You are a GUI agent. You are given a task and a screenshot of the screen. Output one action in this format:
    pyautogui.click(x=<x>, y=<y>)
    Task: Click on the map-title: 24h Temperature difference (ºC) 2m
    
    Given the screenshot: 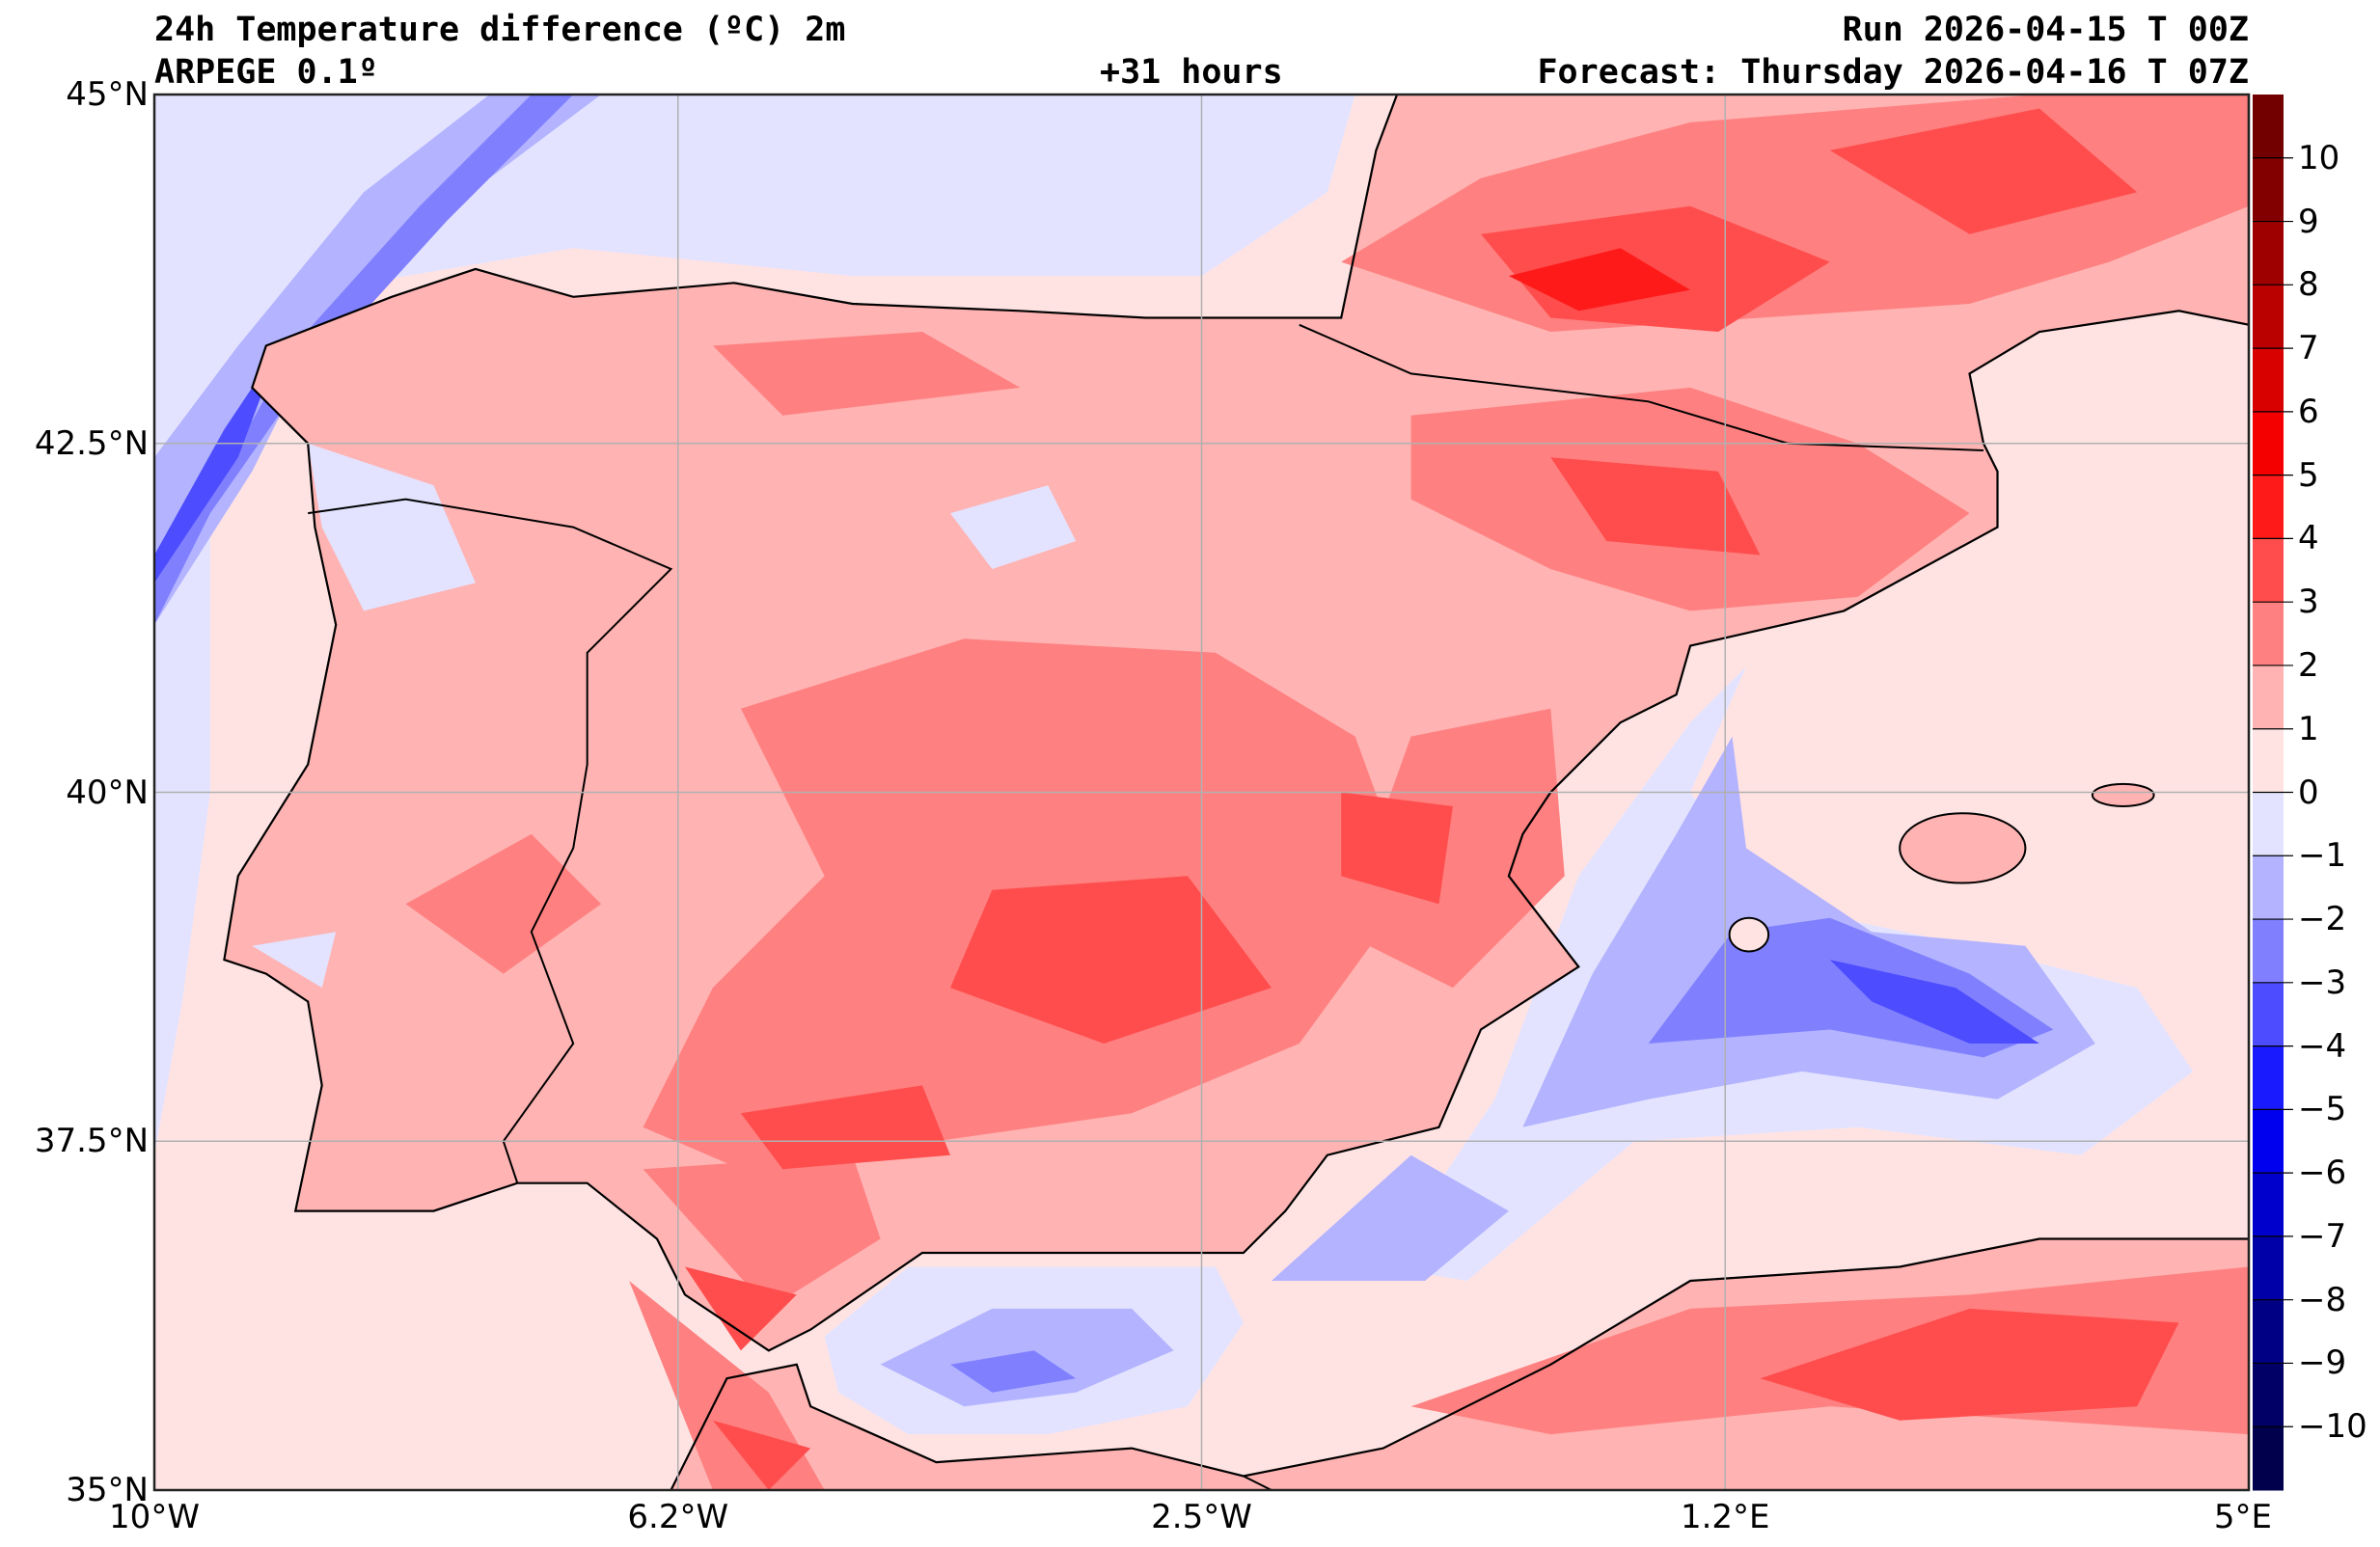 What is the action you would take?
    pyautogui.click(x=500, y=30)
    